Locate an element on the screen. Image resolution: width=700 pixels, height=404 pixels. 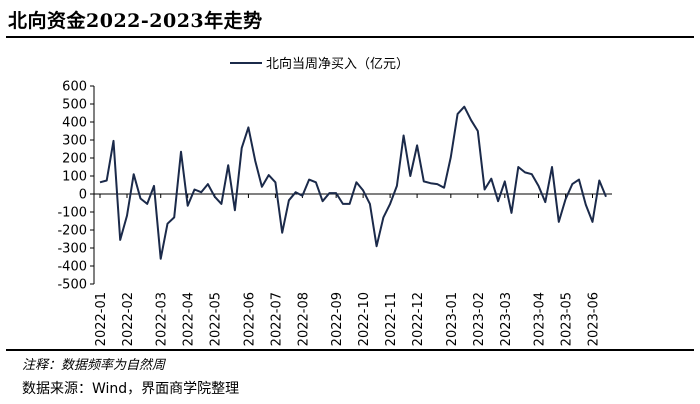
top-rule is located at coordinates (350, 37).